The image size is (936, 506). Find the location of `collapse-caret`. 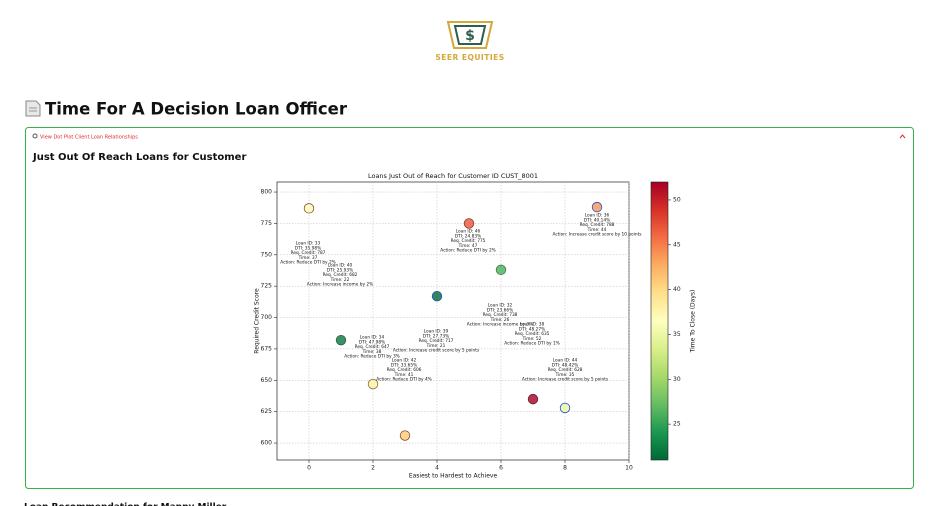

collapse-caret is located at coordinates (902, 136).